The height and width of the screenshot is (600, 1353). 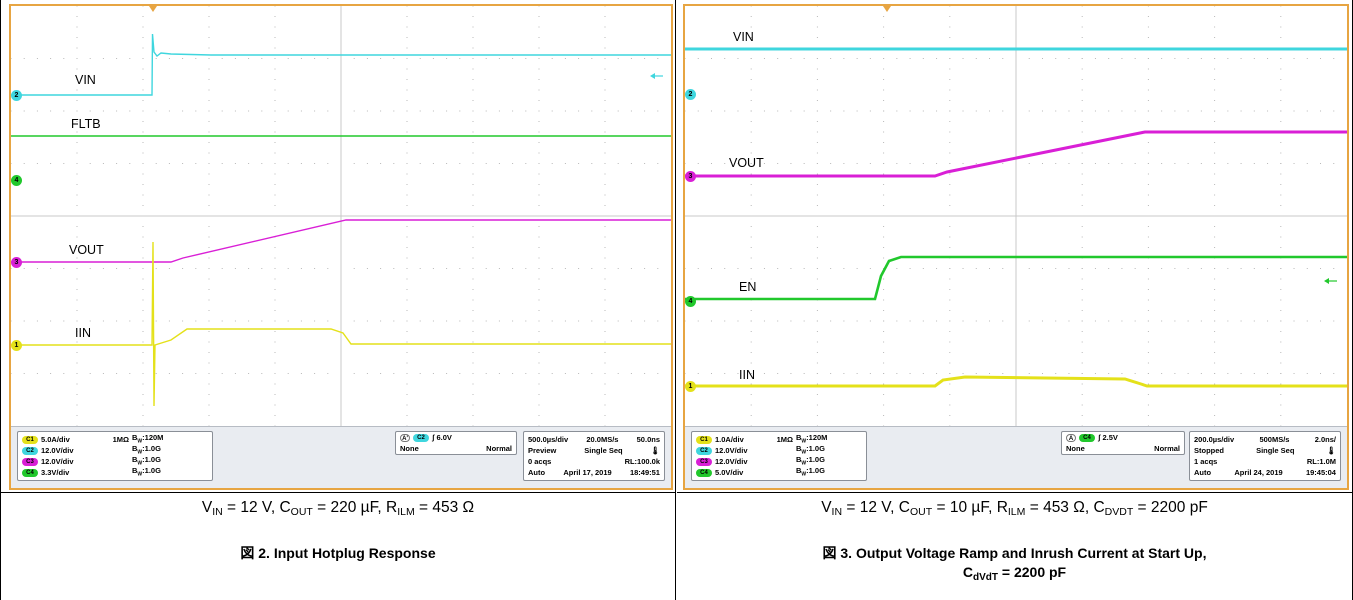 What do you see at coordinates (86, 250) in the screenshot?
I see `trace-label-vout: VOUT` at bounding box center [86, 250].